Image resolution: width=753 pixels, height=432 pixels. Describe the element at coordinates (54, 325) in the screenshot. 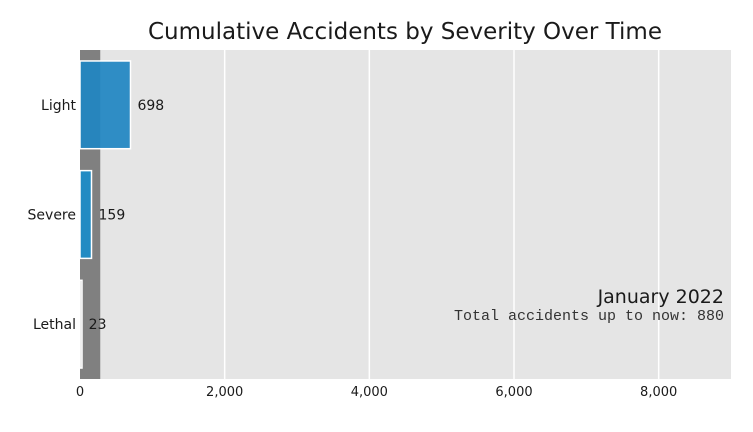

I see `category-label-lethal: Lethal` at that location.